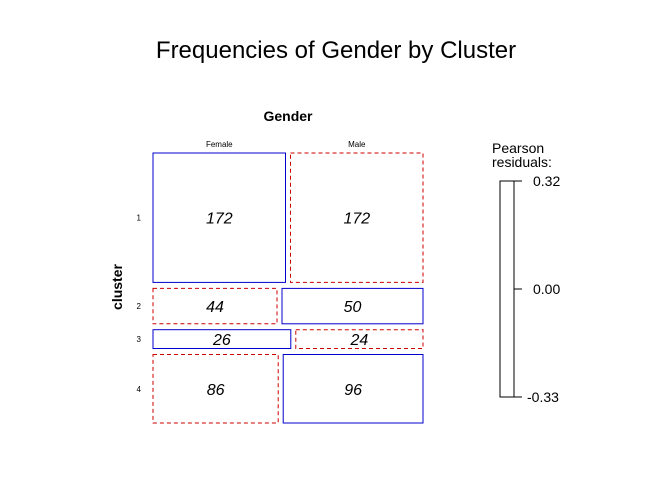 Image resolution: width=672 pixels, height=480 pixels. Describe the element at coordinates (526, 272) in the screenshot. I see `residual-legend: Pearson residuals: 0.32 0.00 -0.33` at that location.